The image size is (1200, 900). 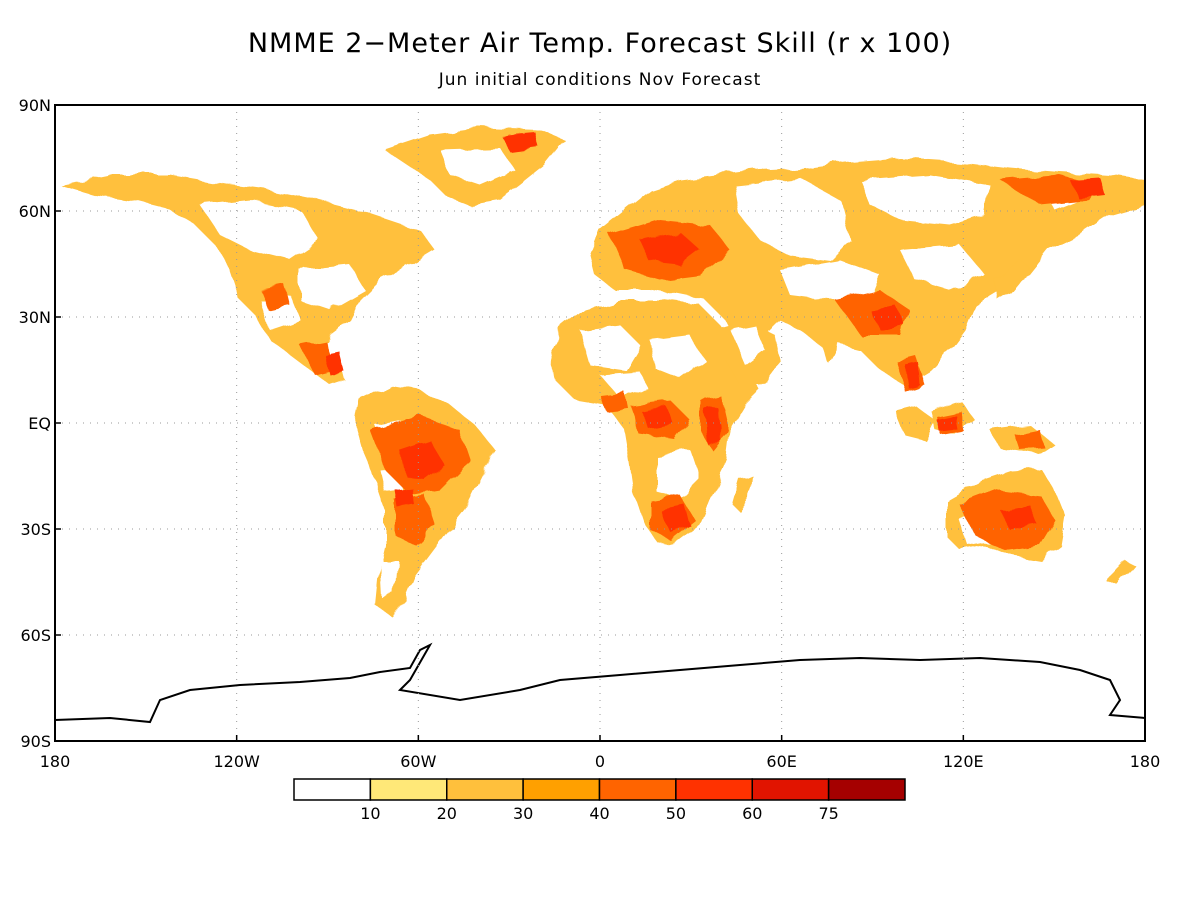 I want to click on lat-tick-label: 30S, so click(x=35, y=529).